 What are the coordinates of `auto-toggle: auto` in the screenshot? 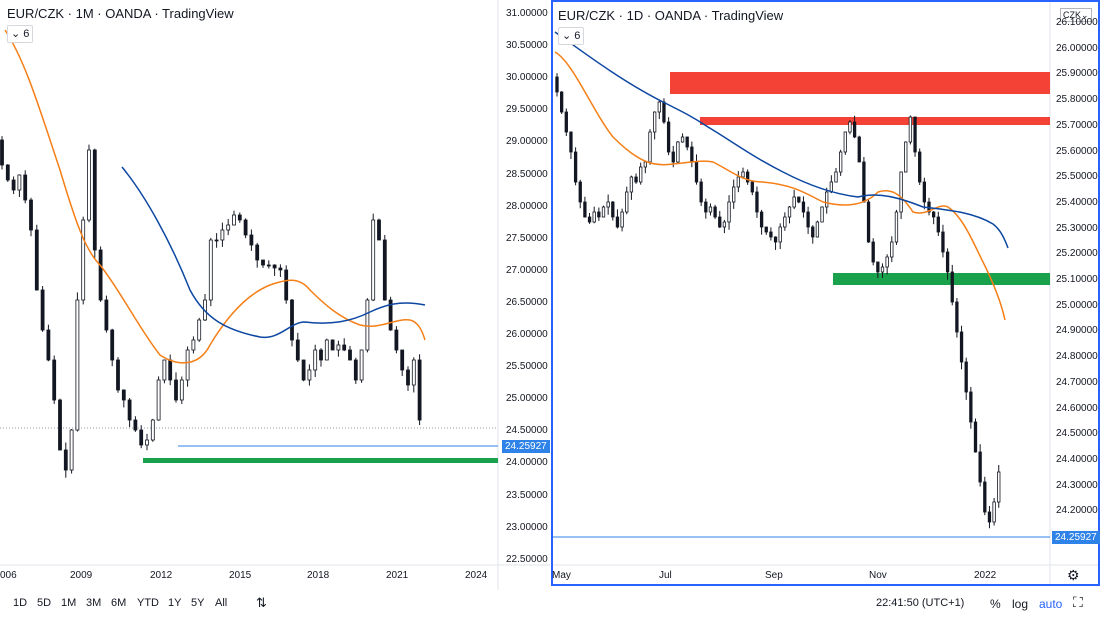 It's located at (1051, 604).